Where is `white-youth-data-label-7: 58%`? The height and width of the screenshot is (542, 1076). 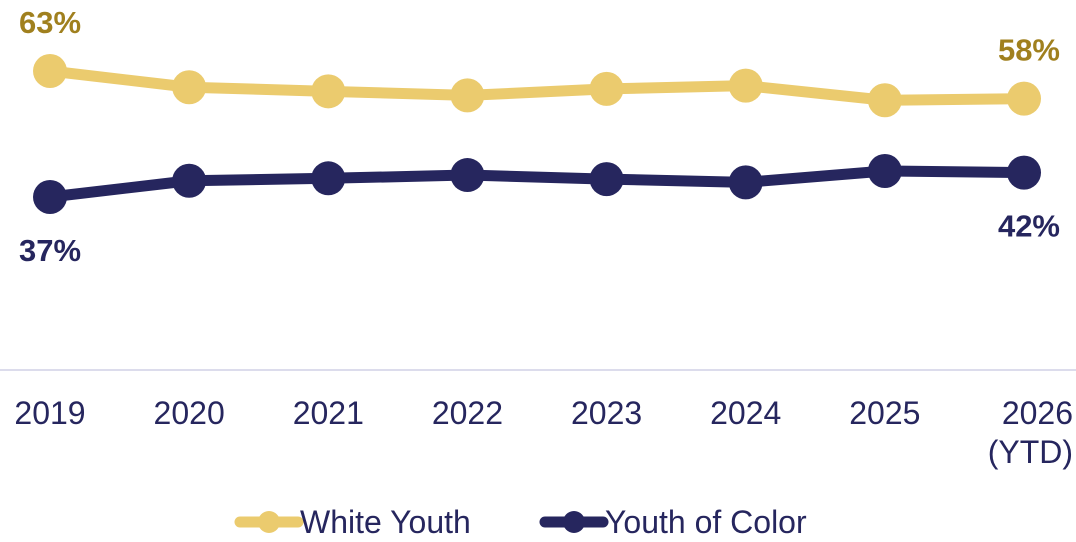 white-youth-data-label-7: 58% is located at coordinates (1029, 50).